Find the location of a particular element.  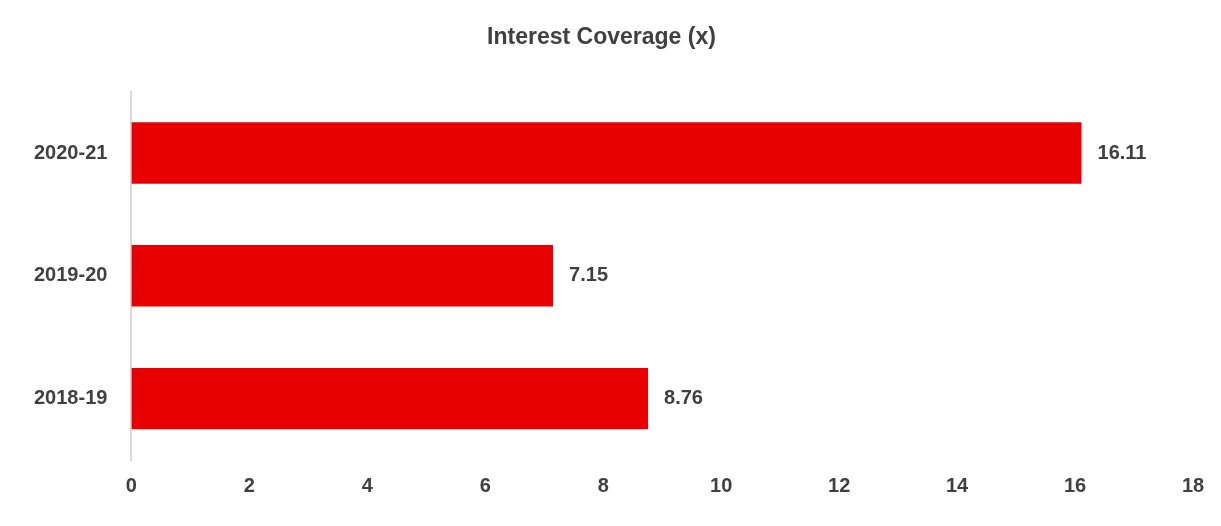

y-tick-label: 2018-19 is located at coordinates (70, 397).